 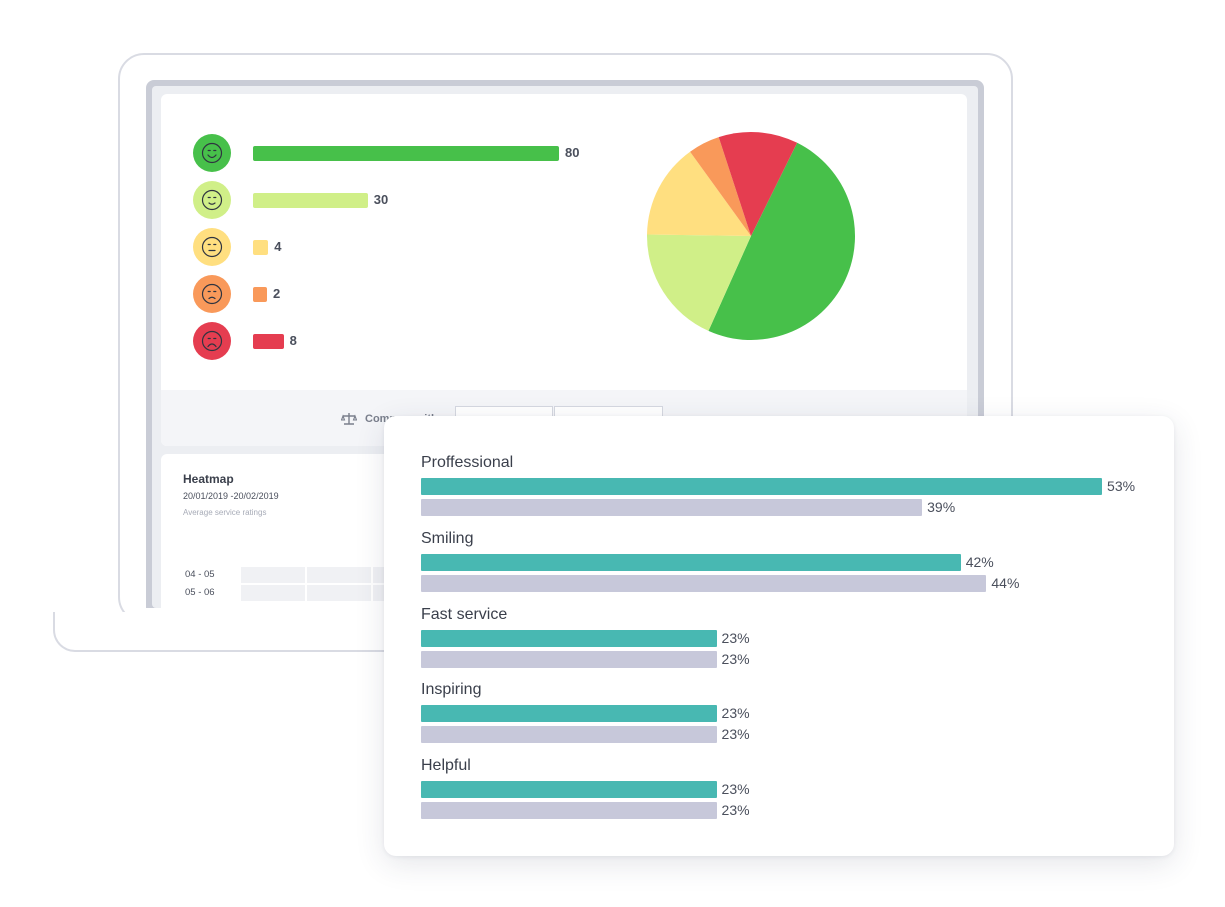 I want to click on ratings-pie-chart, so click(x=751, y=236).